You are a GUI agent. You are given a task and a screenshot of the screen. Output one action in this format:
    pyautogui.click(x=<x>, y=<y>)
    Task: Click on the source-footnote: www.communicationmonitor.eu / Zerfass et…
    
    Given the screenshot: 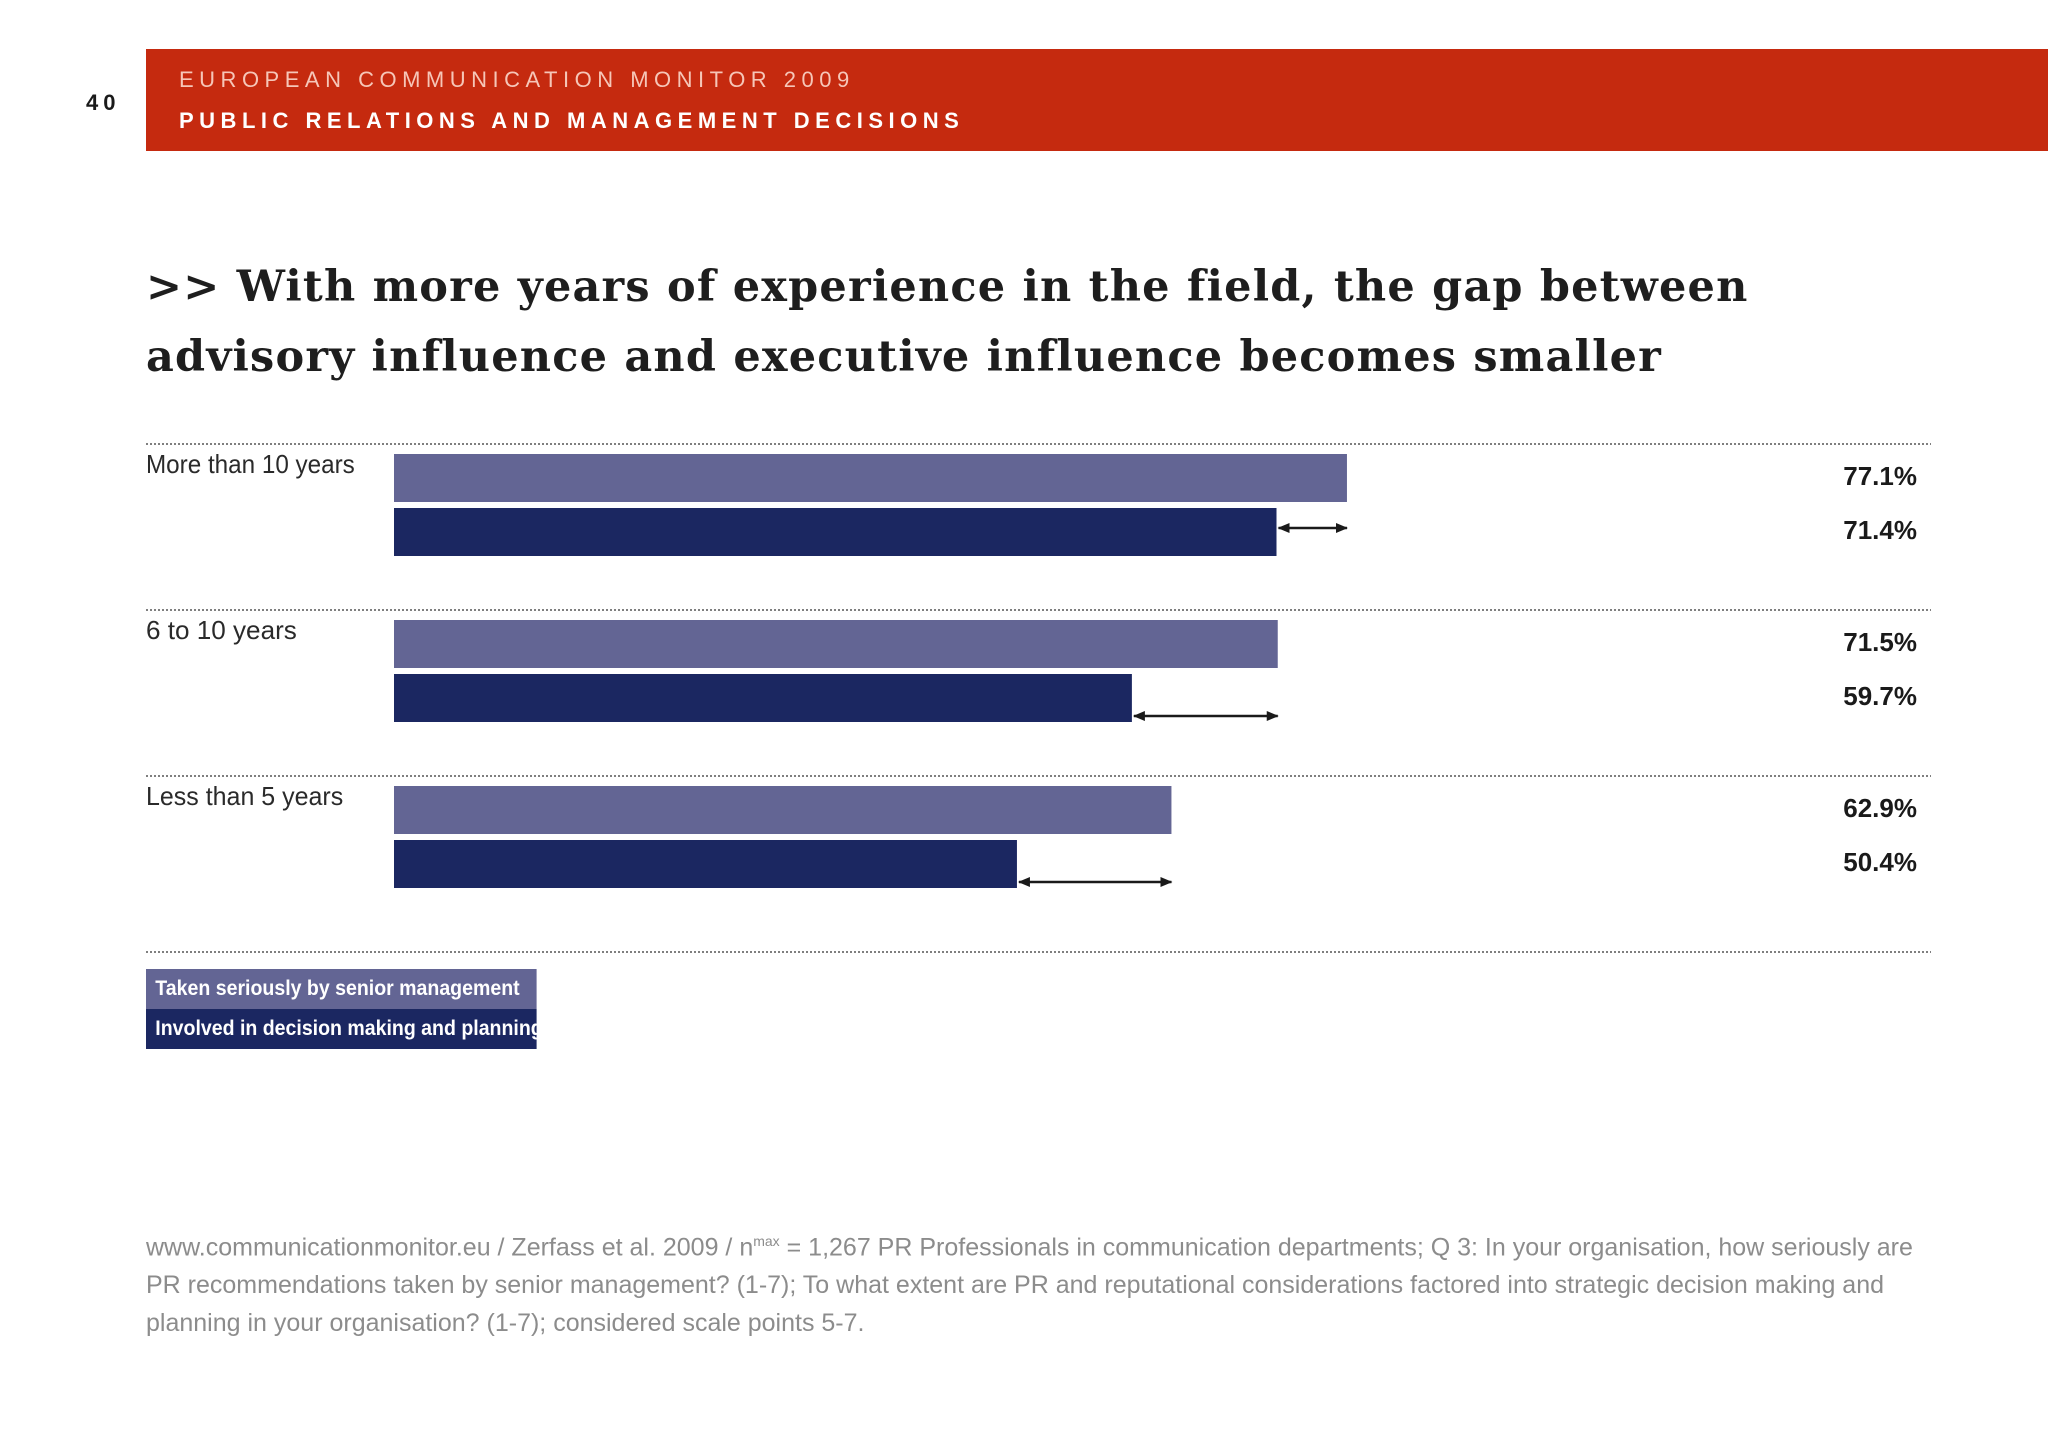 What is the action you would take?
    pyautogui.click(x=1036, y=1282)
    